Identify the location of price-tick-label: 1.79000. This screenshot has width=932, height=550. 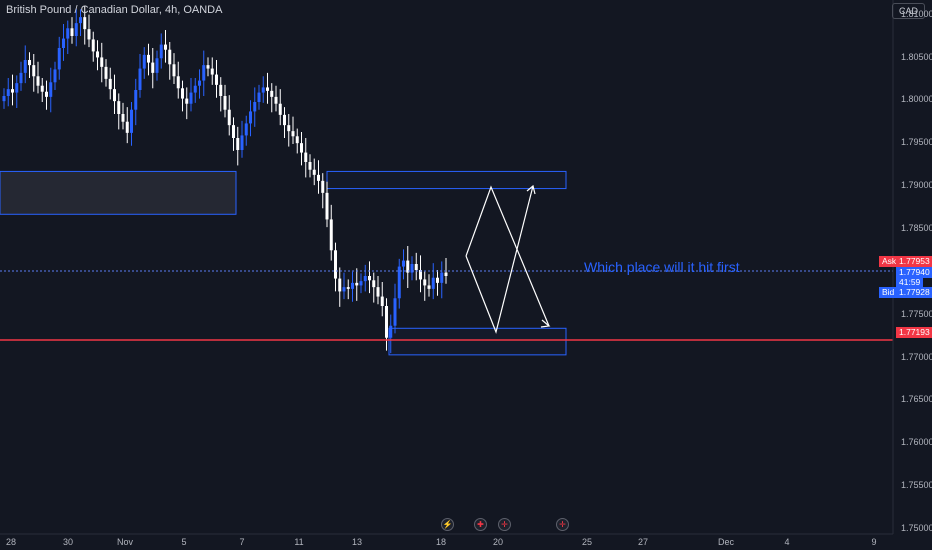
(916, 185).